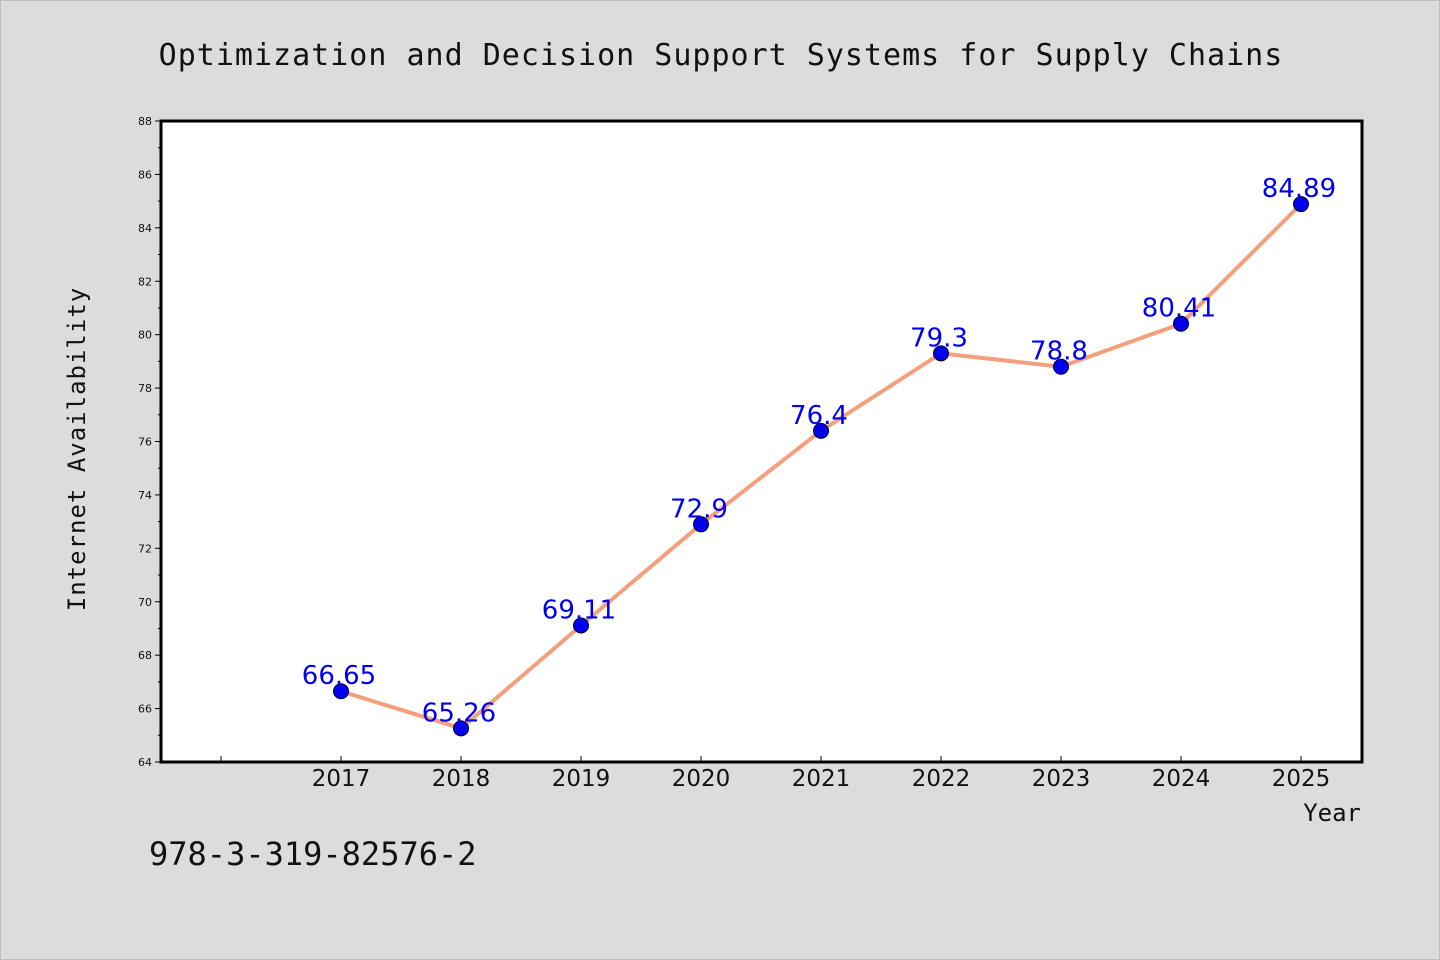  What do you see at coordinates (145, 228) in the screenshot?
I see `y-tick-label: 84` at bounding box center [145, 228].